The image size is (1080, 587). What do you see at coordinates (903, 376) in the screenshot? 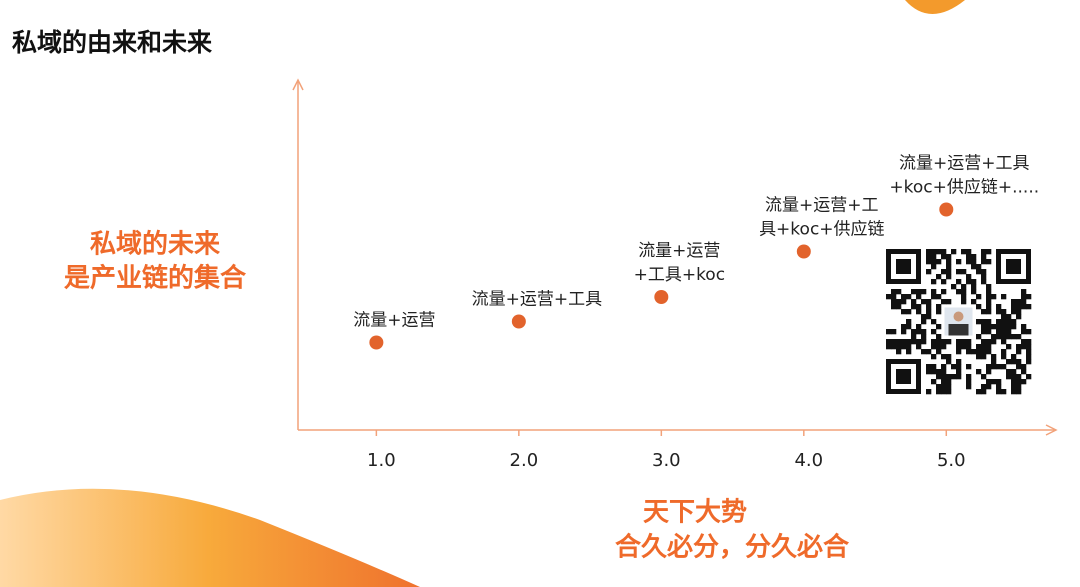
I see `qr-finder` at bounding box center [903, 376].